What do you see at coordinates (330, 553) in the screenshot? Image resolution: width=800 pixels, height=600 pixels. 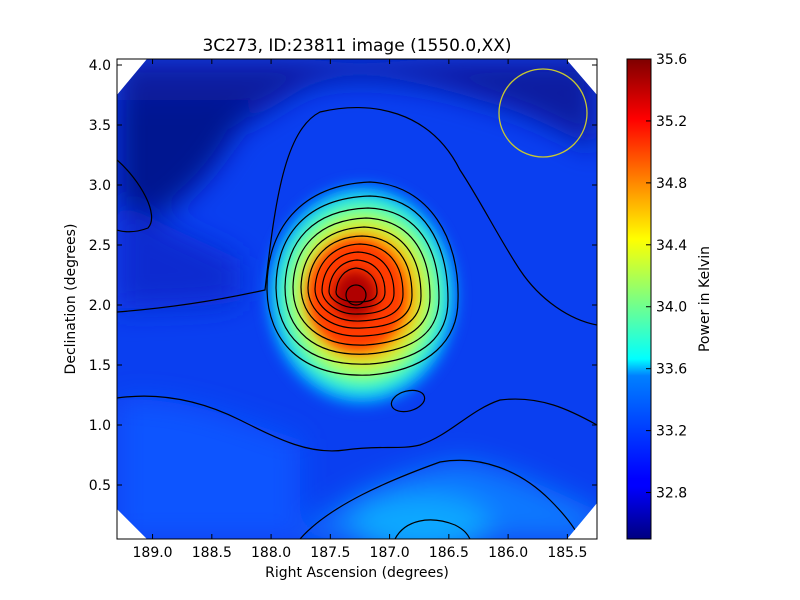 I see `x-tick-label: 187.5` at bounding box center [330, 553].